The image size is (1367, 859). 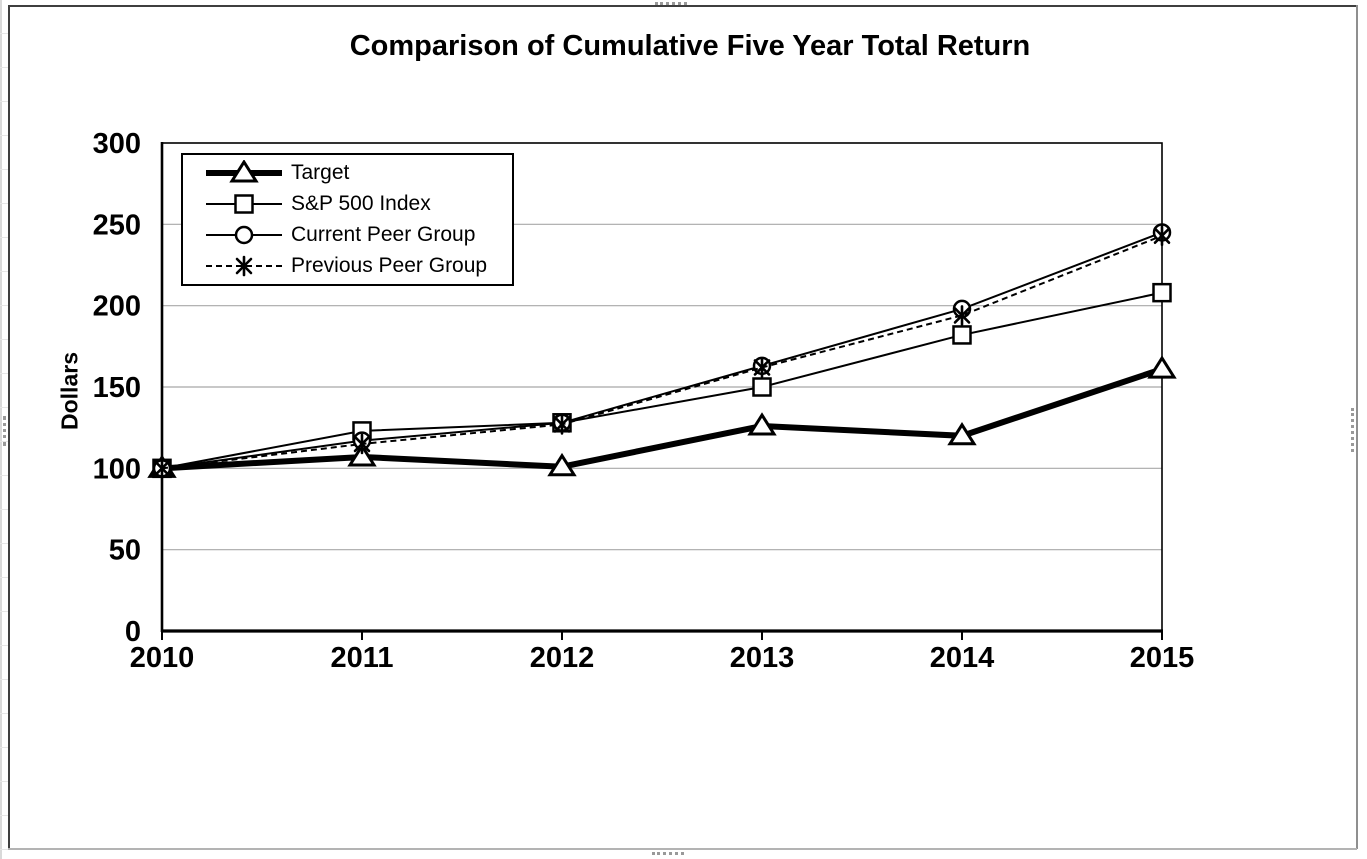 What do you see at coordinates (762, 658) in the screenshot?
I see `x-tick-label: 2013` at bounding box center [762, 658].